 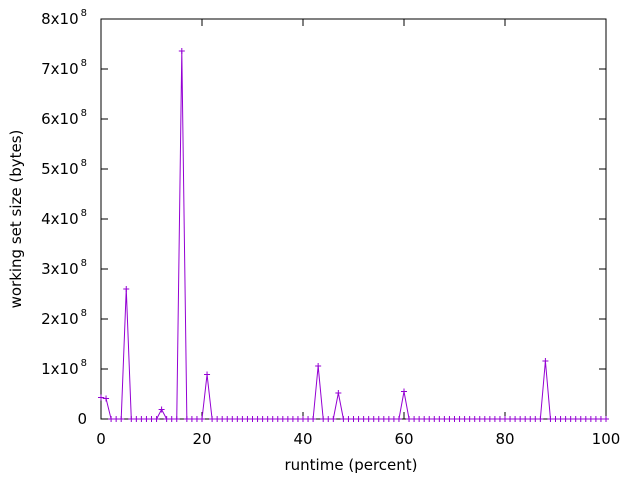 I want to click on y-tick-label: 1x10 8, so click(x=64, y=368).